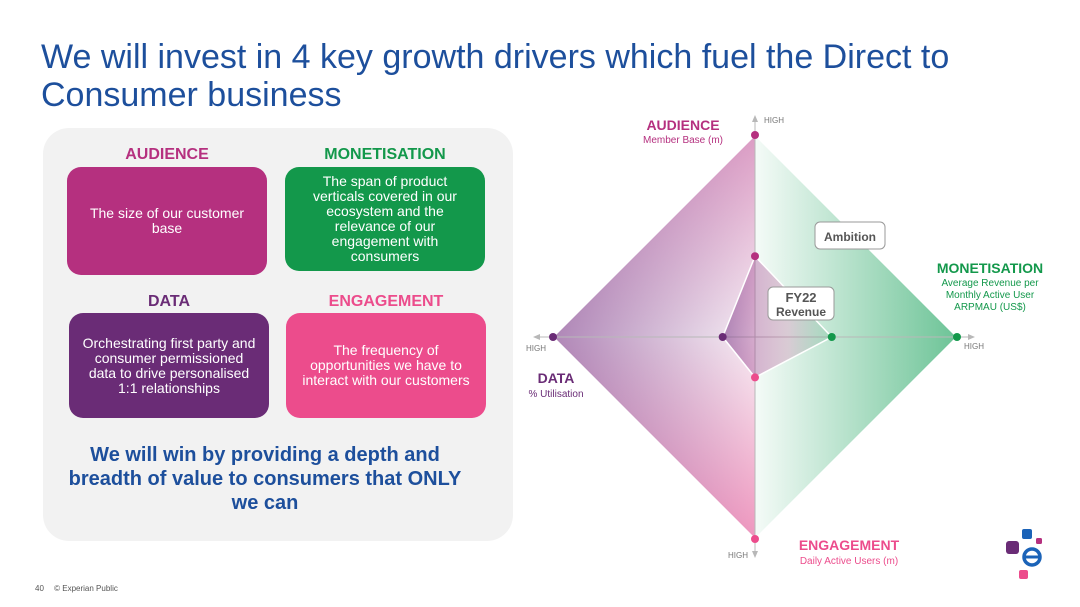 The width and height of the screenshot is (1080, 607). Describe the element at coordinates (755, 377) in the screenshot. I see `fy22-point-engagement` at that location.